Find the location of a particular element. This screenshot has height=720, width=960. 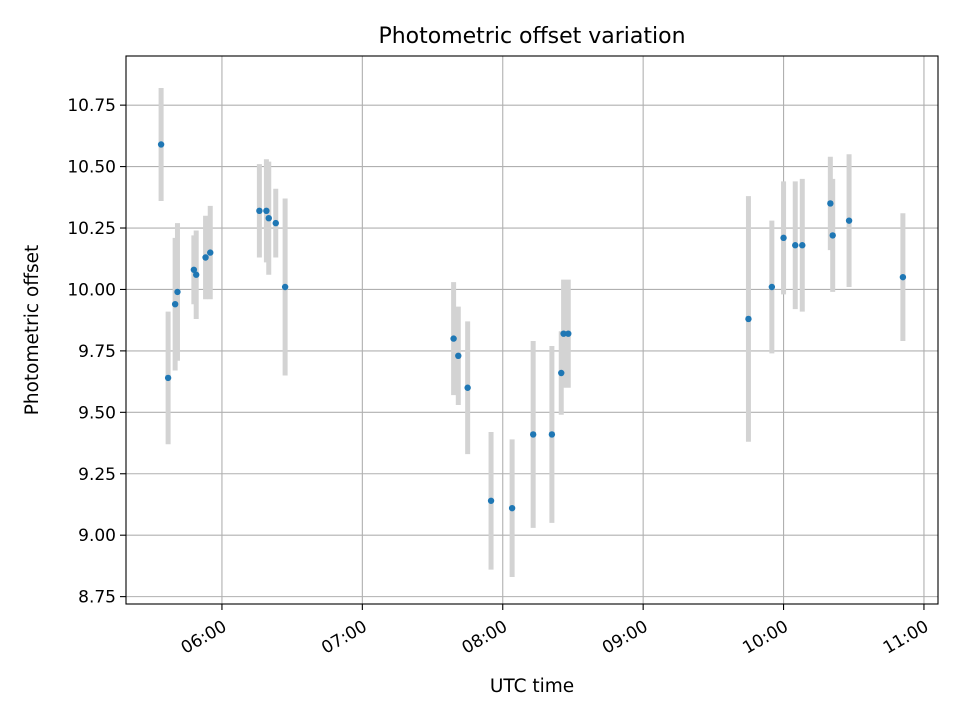

y-tick-label: 8.75 is located at coordinates (97, 598).